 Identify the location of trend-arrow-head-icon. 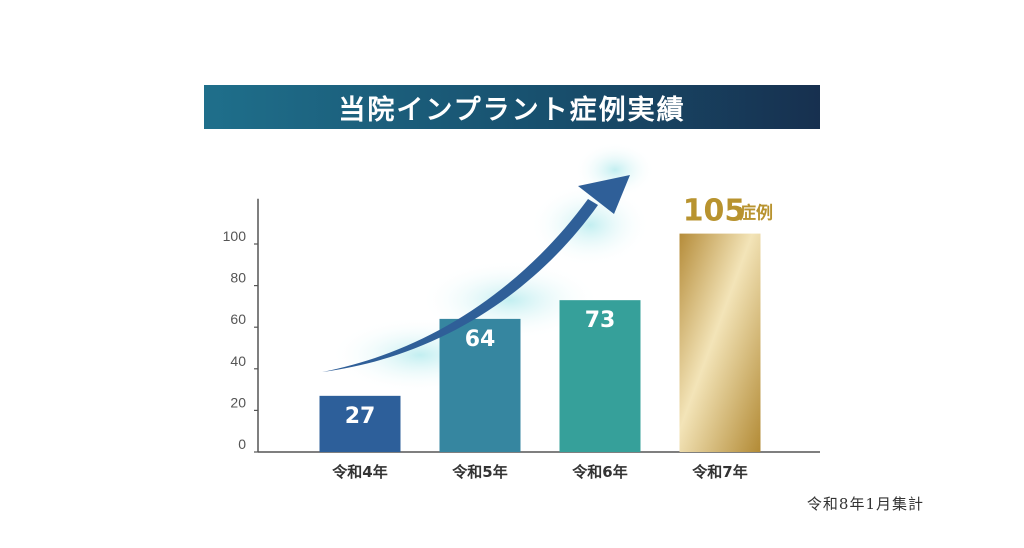
(604, 194).